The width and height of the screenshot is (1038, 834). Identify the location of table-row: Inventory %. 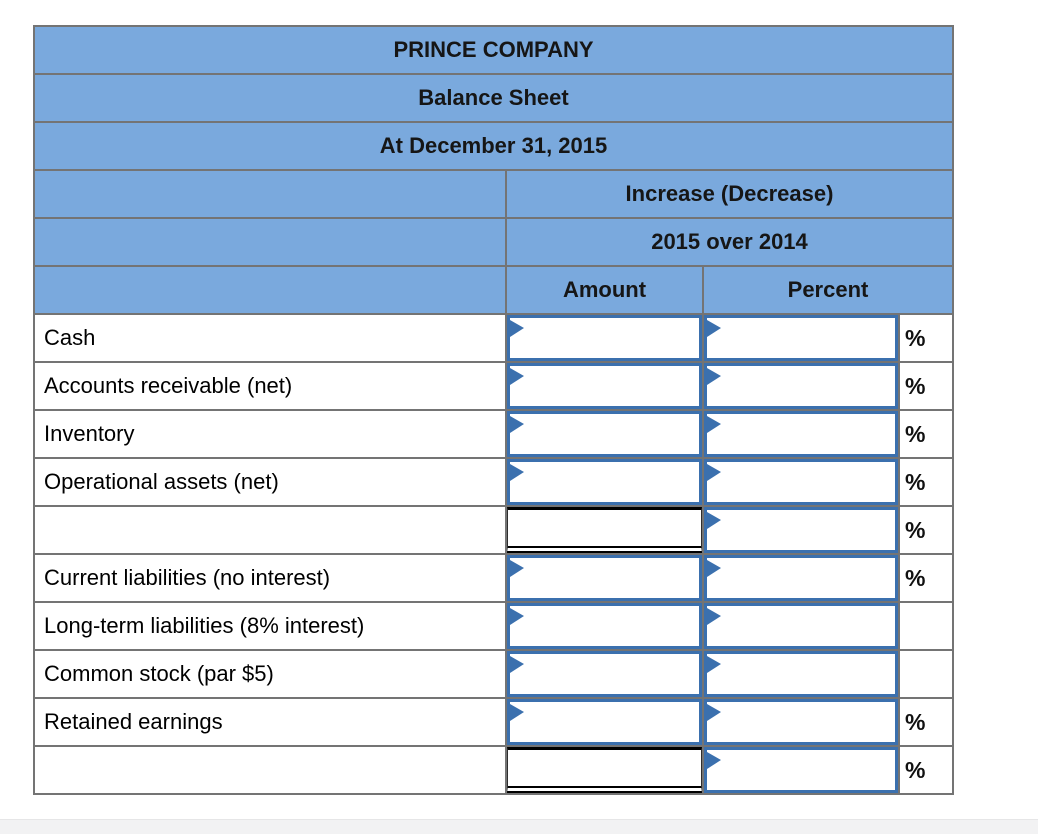
(493, 434).